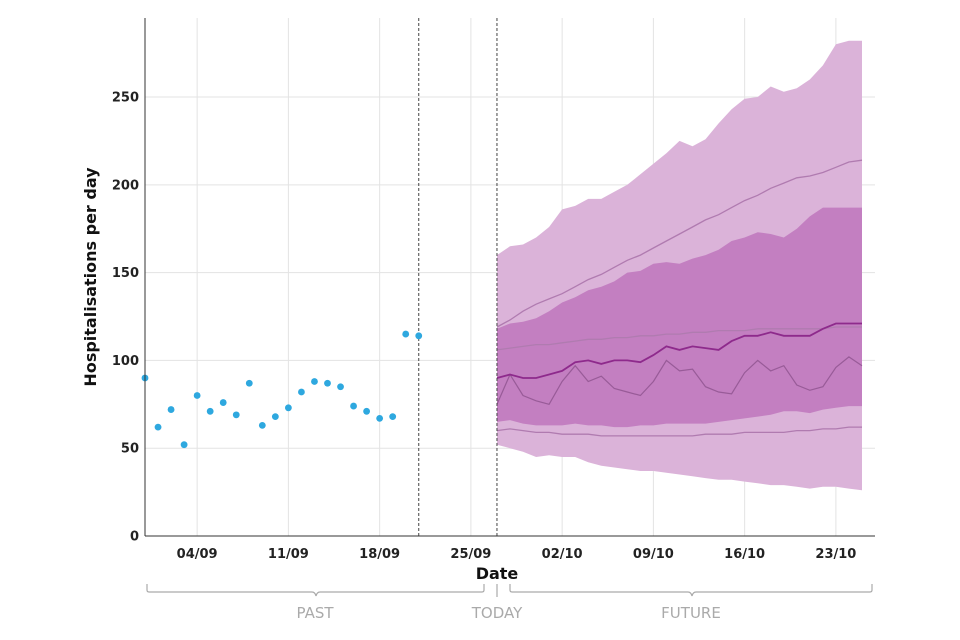 This screenshot has width=960, height=640. What do you see at coordinates (90, 277) in the screenshot?
I see `y-axis-title: Hospitalisations per day` at bounding box center [90, 277].